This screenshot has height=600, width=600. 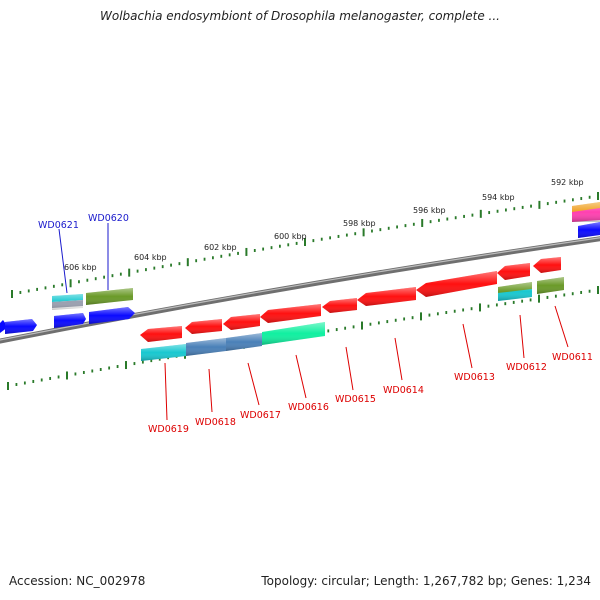 What do you see at coordinates (567, 182) in the screenshot?
I see `scale-label: 592 kbp` at bounding box center [567, 182].